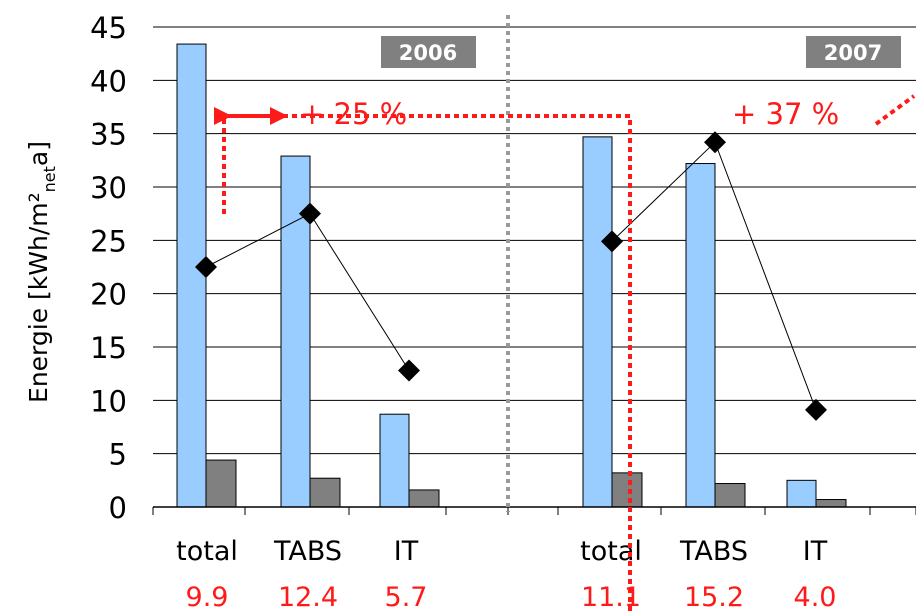 This screenshot has width=916, height=614. What do you see at coordinates (108, 135) in the screenshot?
I see `y-tick-label: 35` at bounding box center [108, 135].